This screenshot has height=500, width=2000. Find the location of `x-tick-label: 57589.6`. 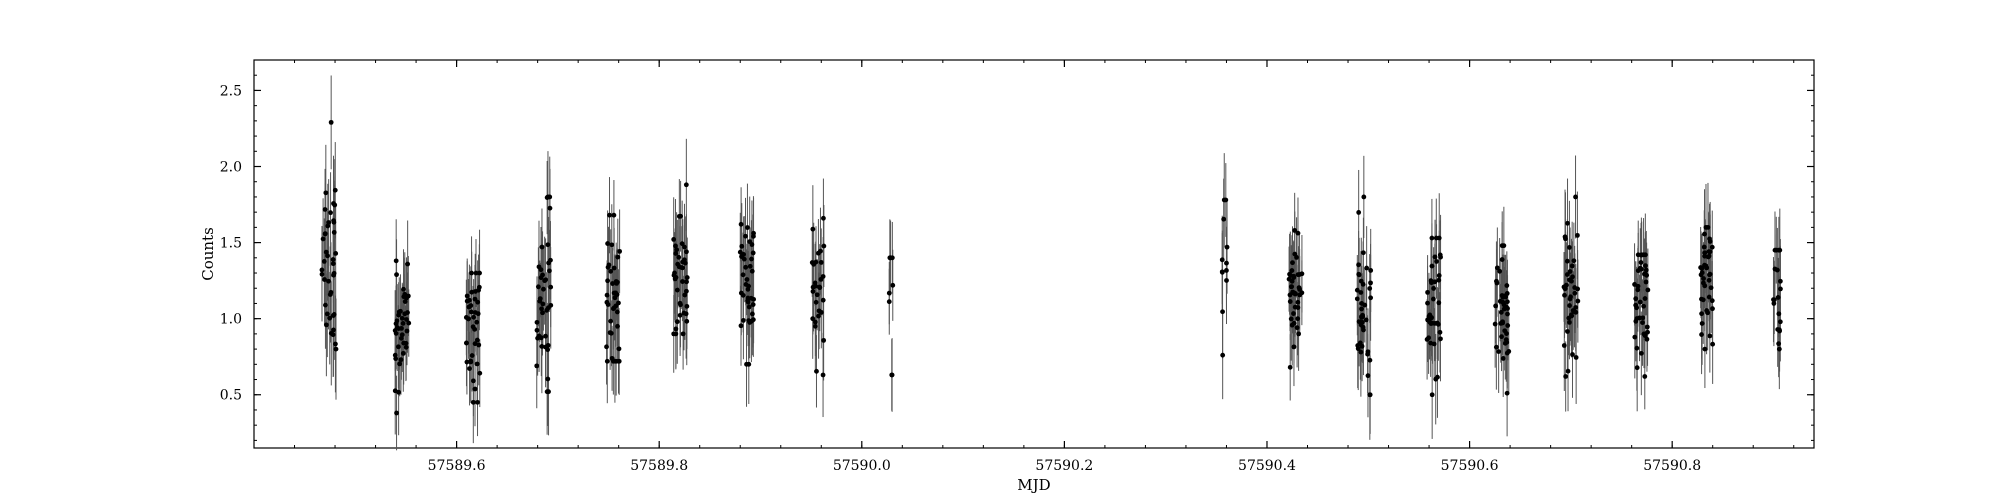

x-tick-label: 57589.6 is located at coordinates (457, 466).